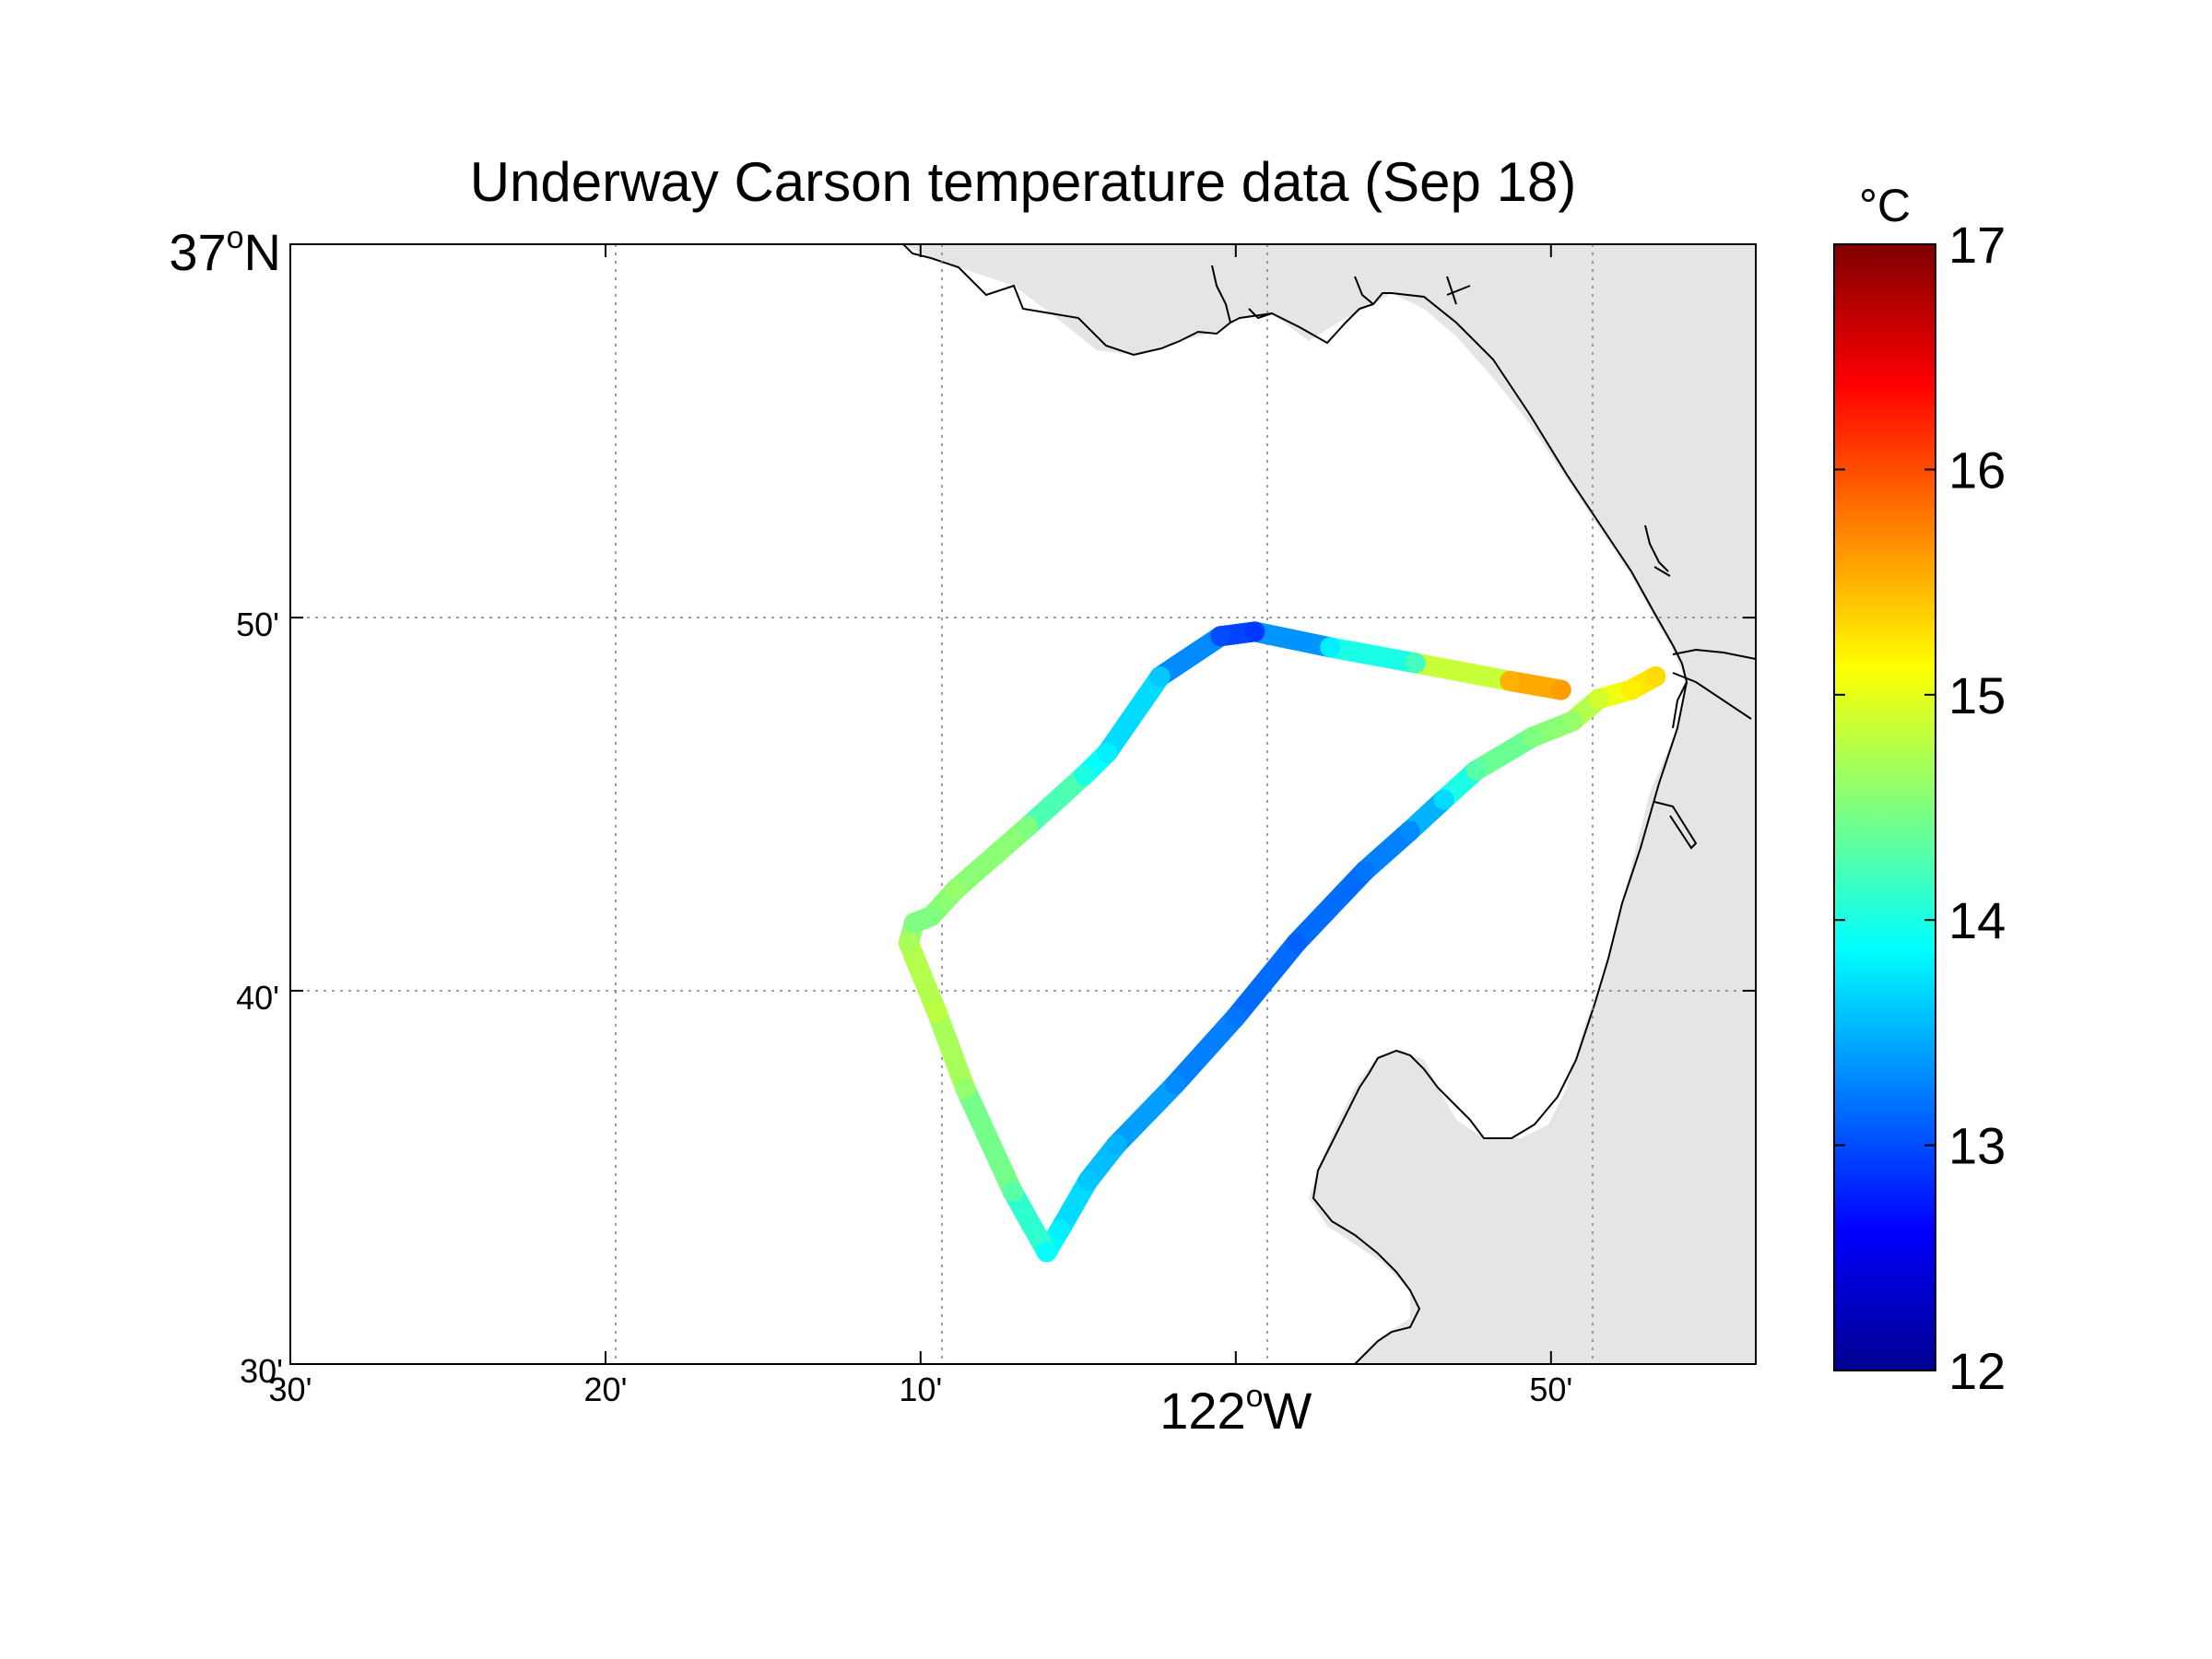 The image size is (2212, 1659). I want to click on colorbar-gradient, so click(1885, 807).